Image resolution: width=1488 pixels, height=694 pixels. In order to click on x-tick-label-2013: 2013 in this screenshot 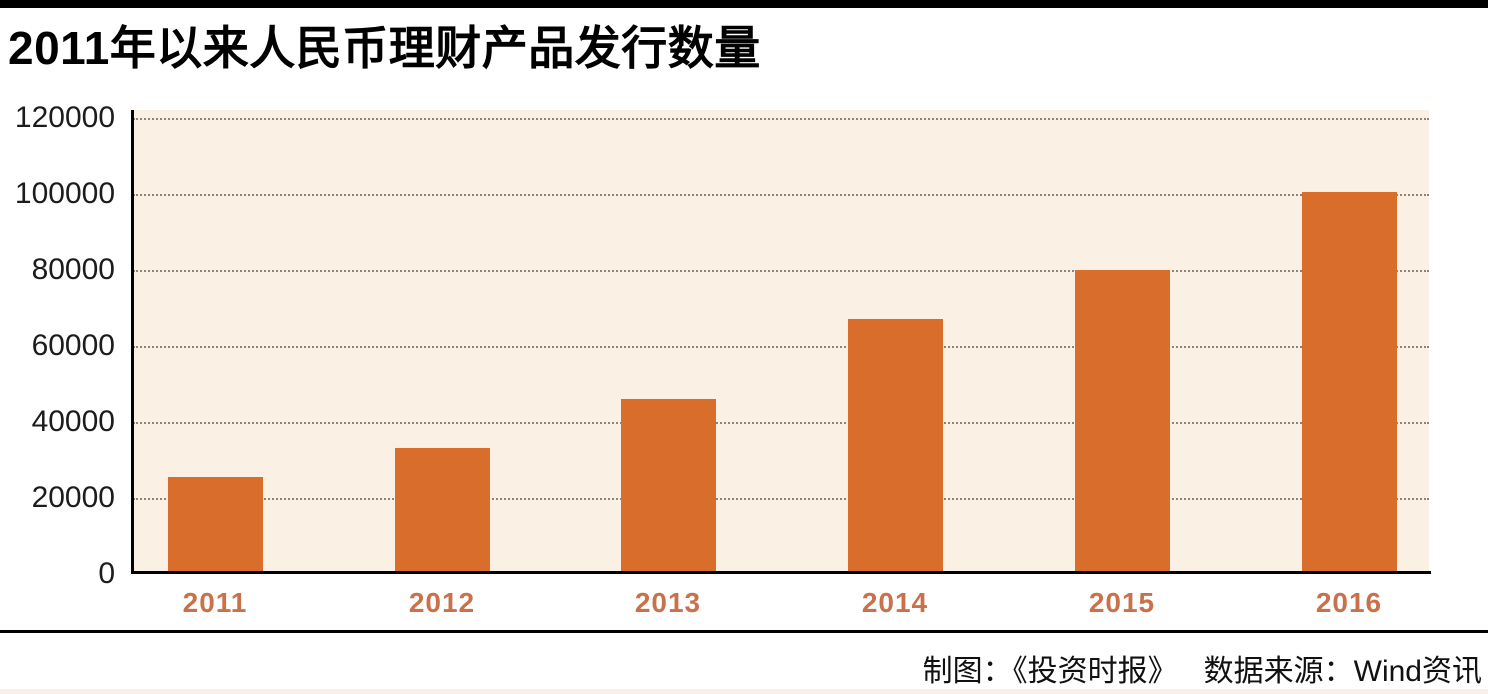, I will do `click(668, 602)`.